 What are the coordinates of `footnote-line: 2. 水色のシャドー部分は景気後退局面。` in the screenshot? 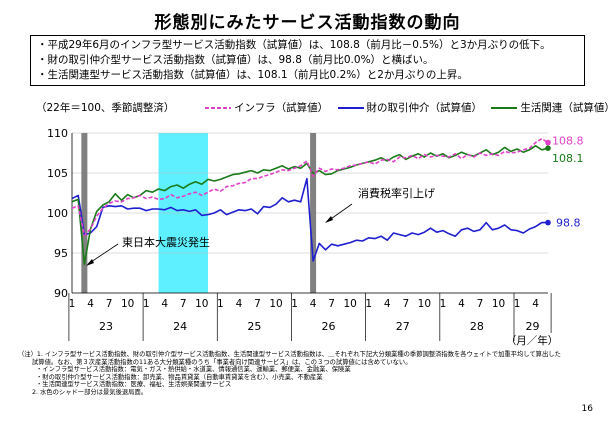 It's located at (90, 392).